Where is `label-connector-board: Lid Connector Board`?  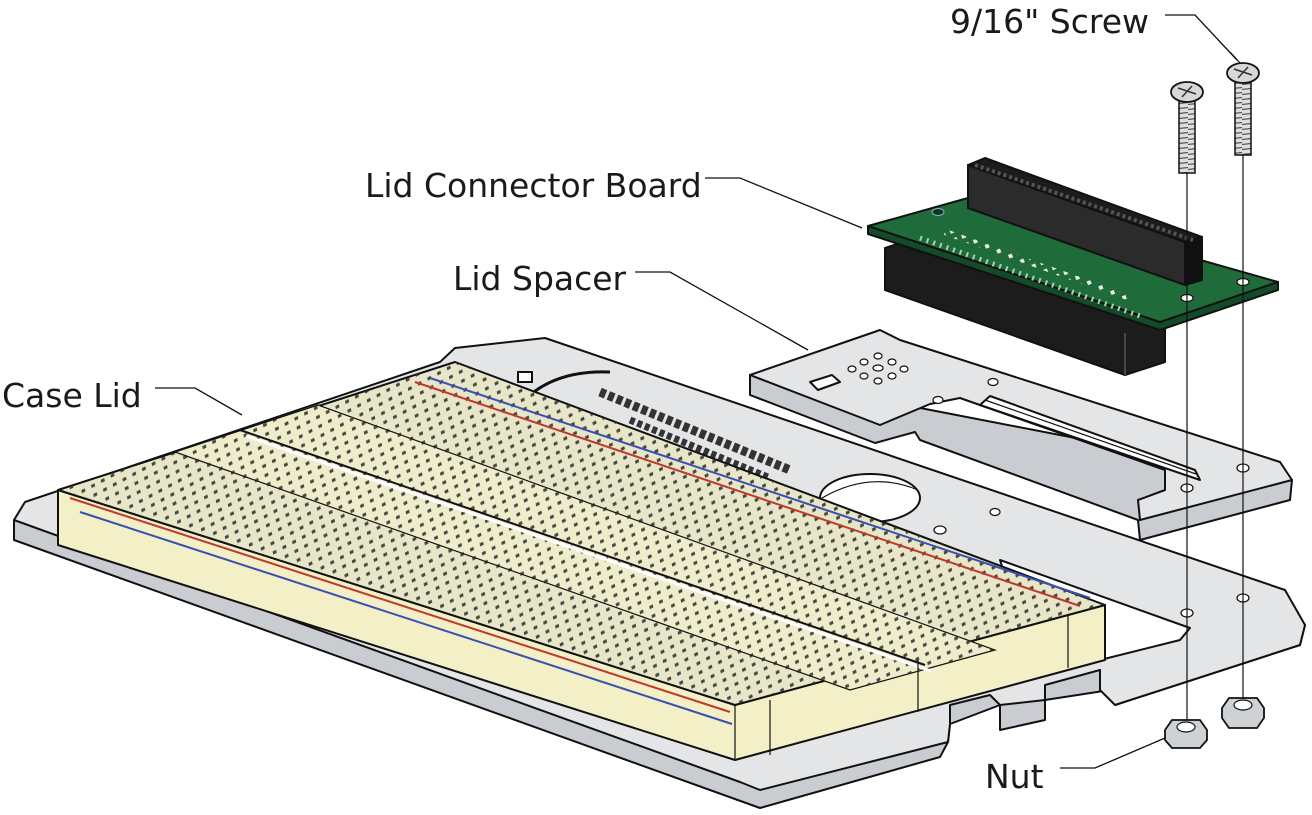 label-connector-board: Lid Connector Board is located at coordinates (533, 185).